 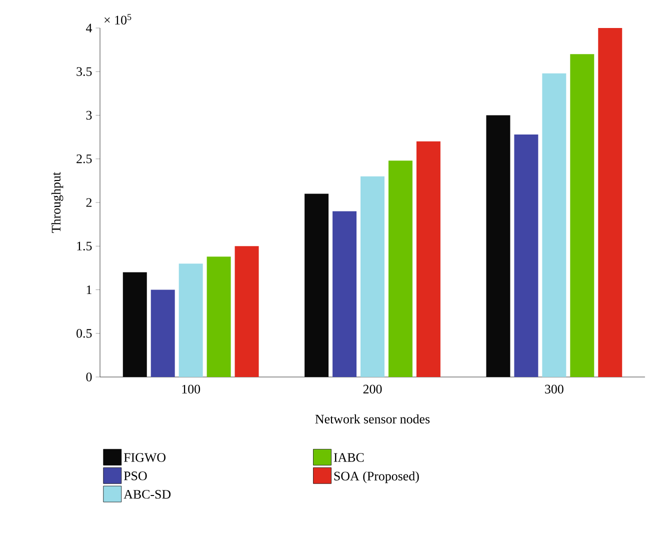 I want to click on x-tick-label: 200, so click(x=372, y=389).